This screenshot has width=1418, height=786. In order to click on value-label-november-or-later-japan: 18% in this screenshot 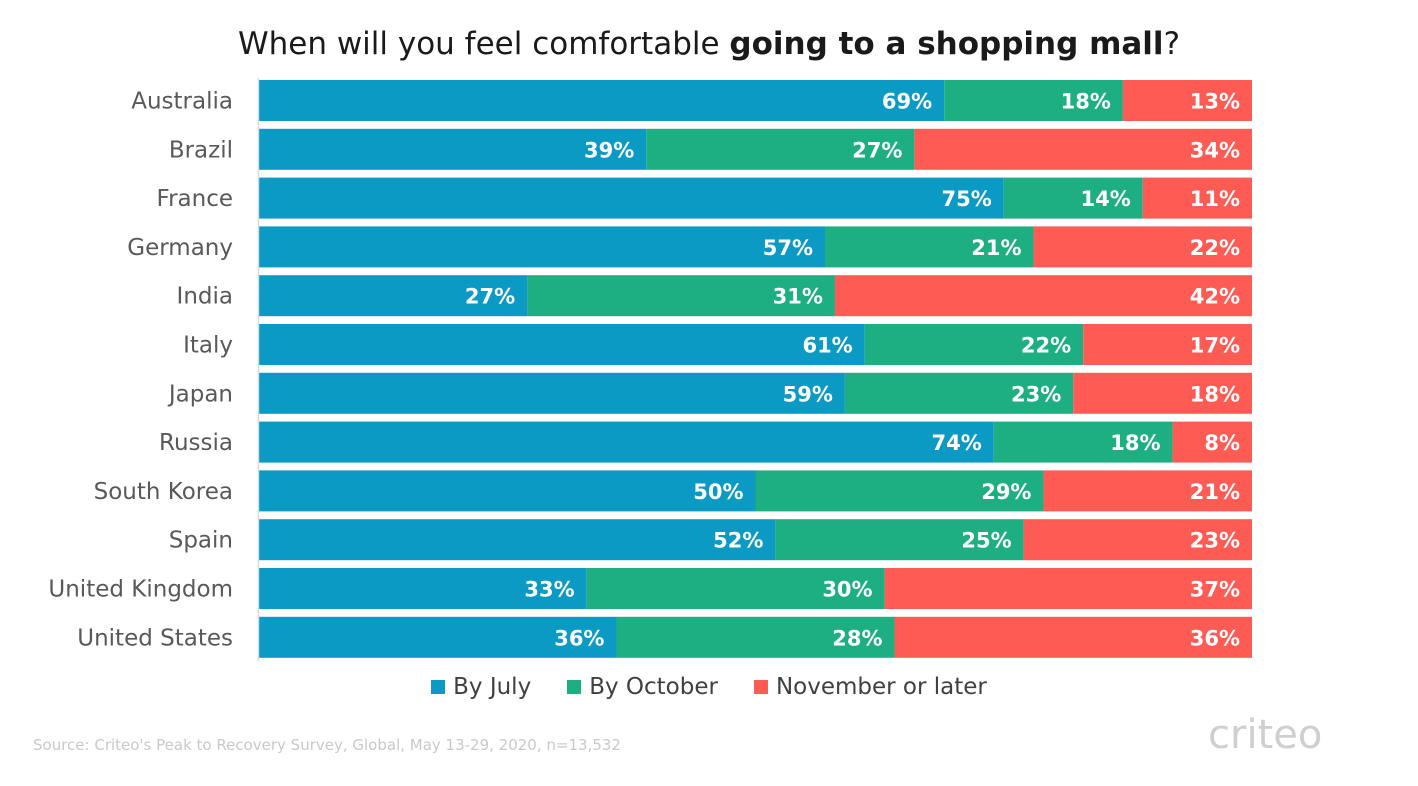, I will do `click(1215, 394)`.